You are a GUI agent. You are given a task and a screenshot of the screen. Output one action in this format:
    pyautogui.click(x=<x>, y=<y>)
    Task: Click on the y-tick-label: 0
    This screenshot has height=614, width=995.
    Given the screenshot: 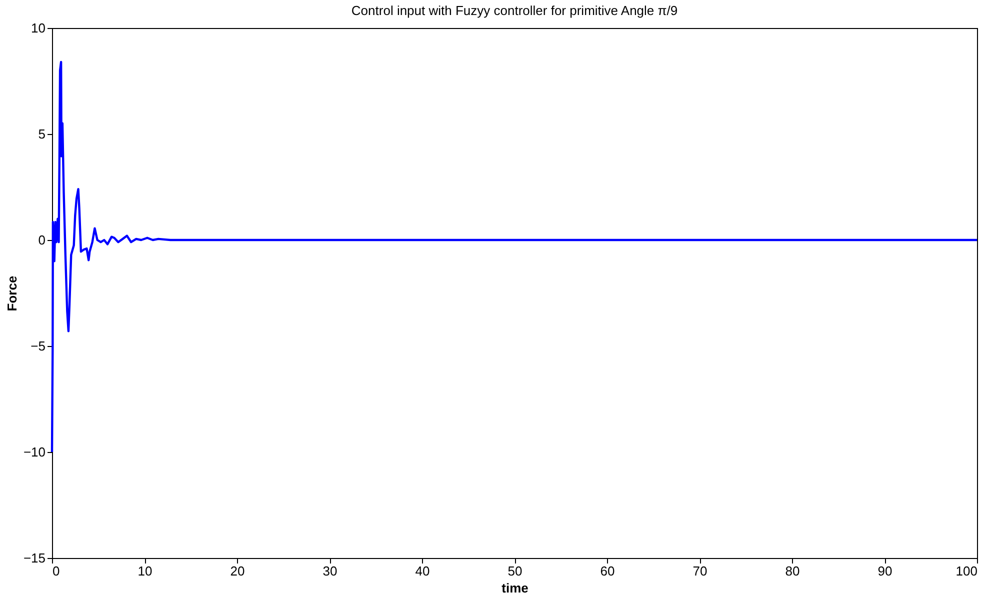 What is the action you would take?
    pyautogui.click(x=42, y=240)
    